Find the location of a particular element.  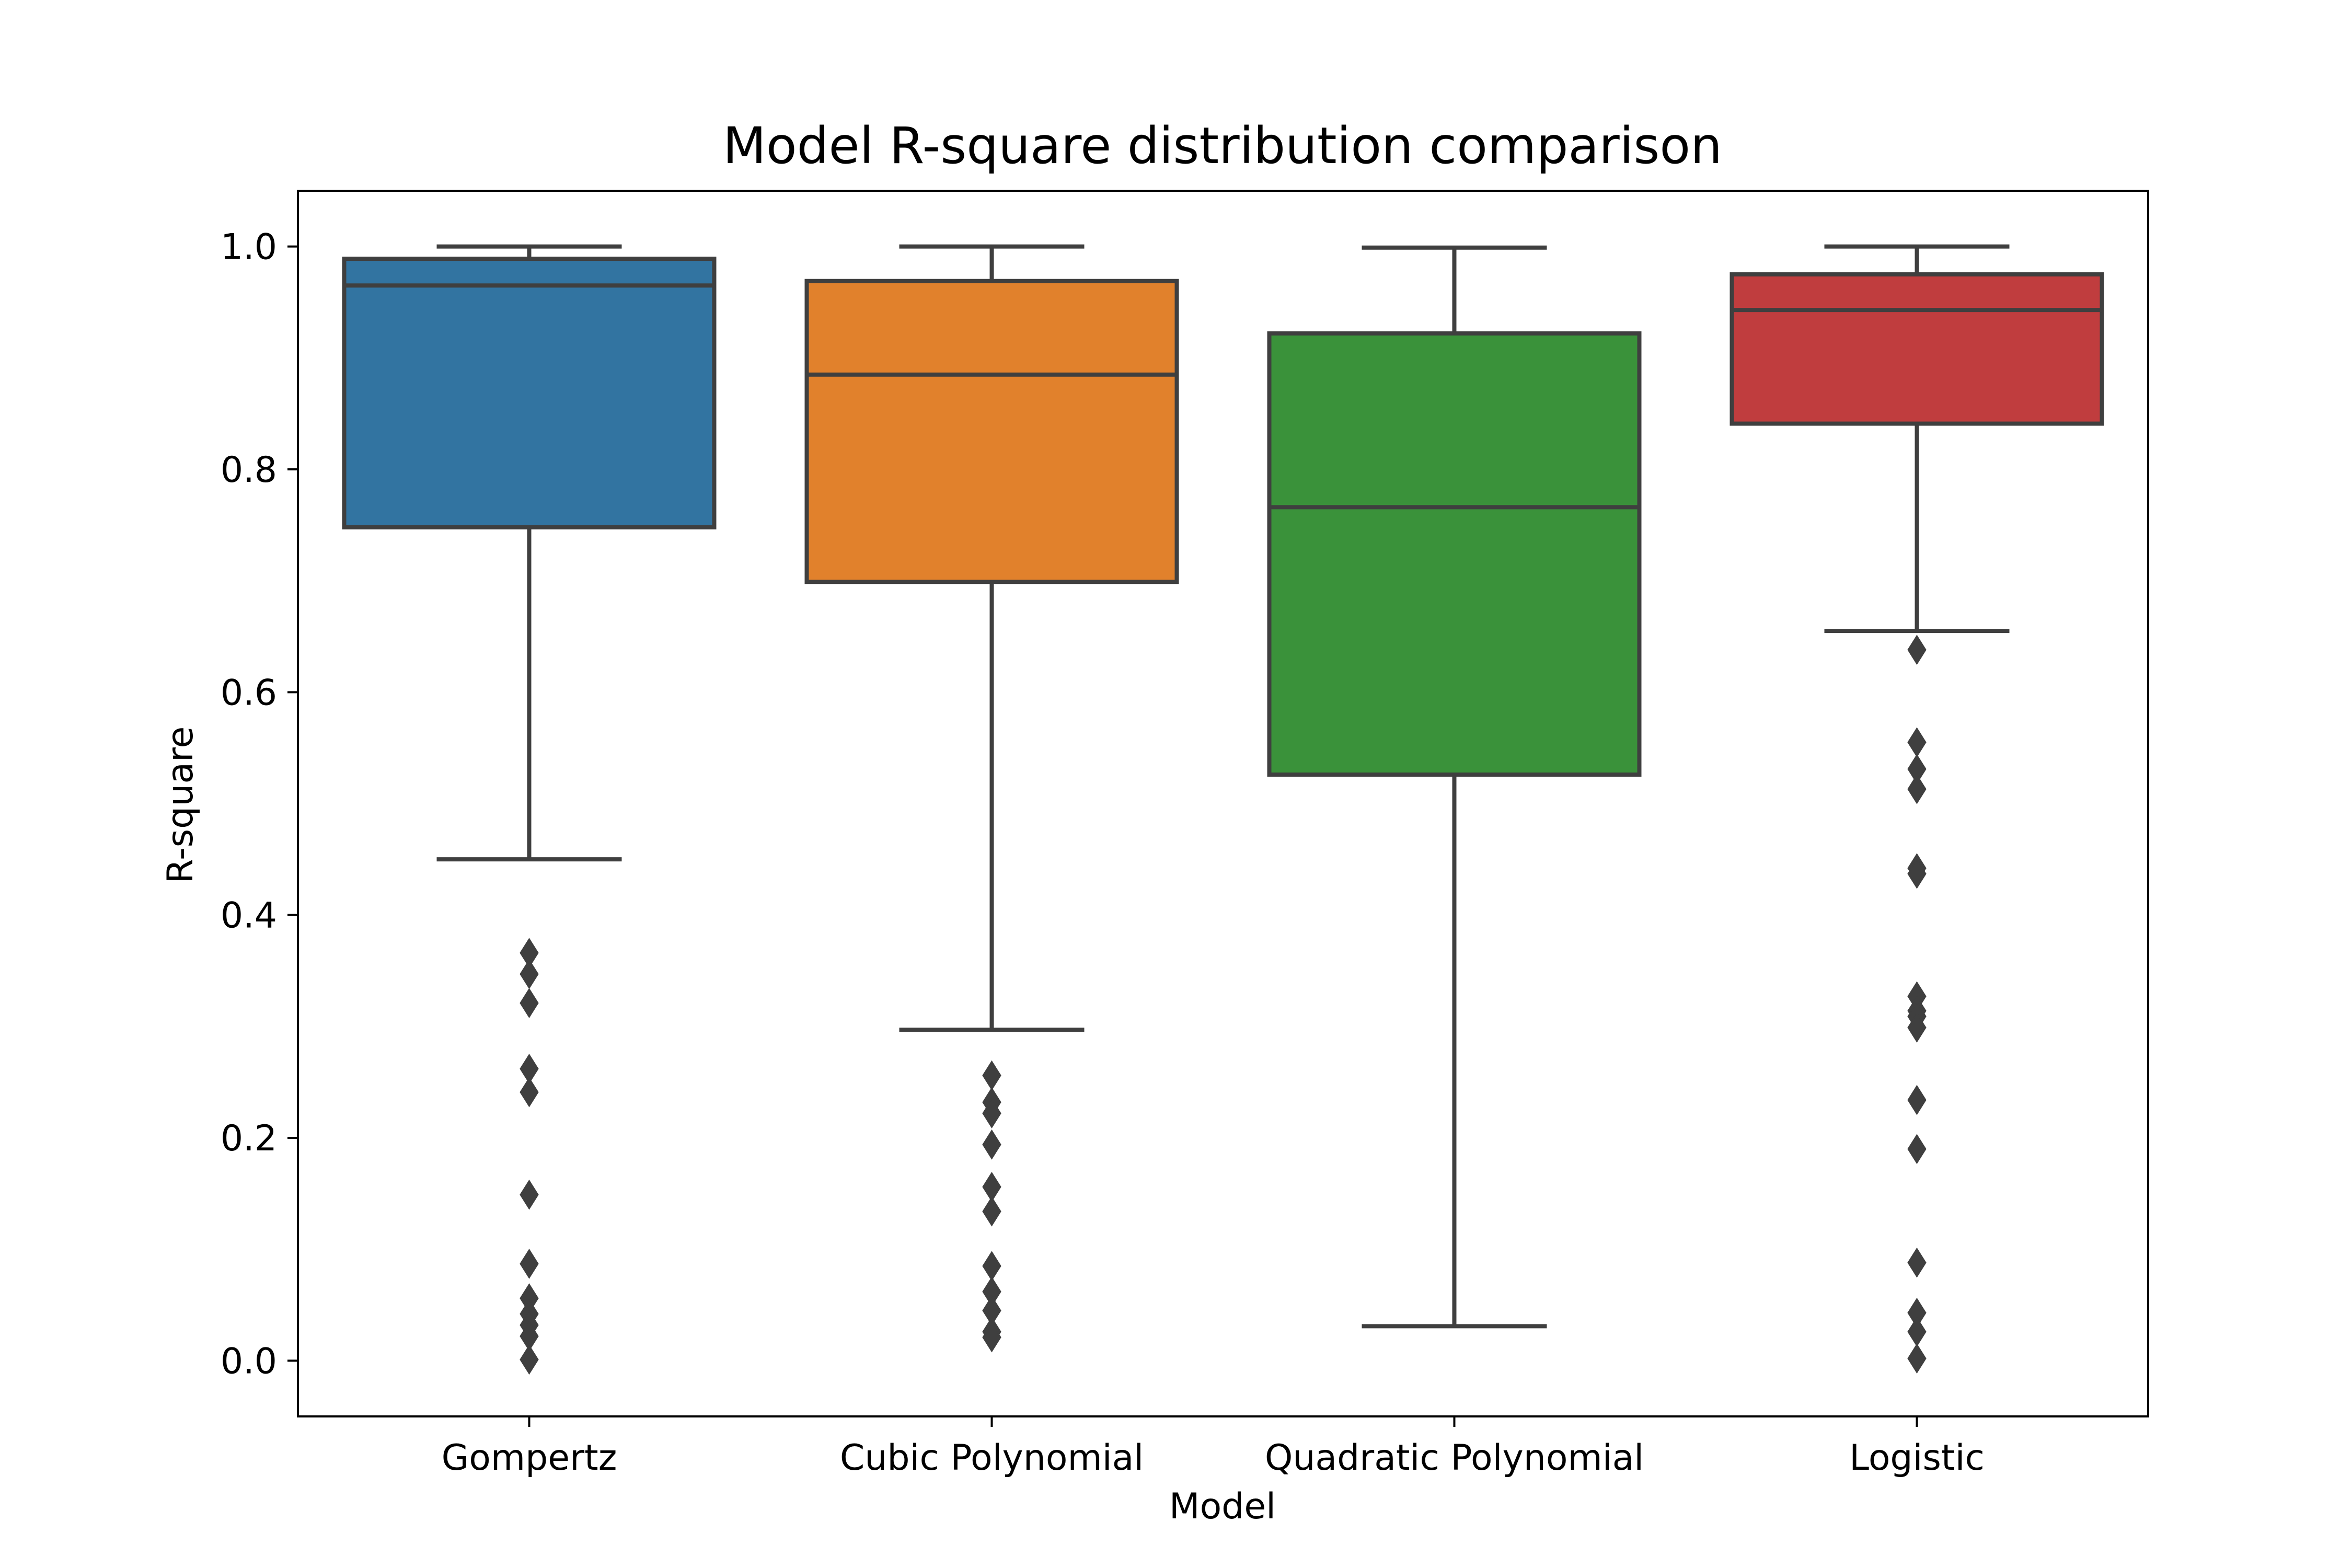

box-gompertz is located at coordinates (529, 809).